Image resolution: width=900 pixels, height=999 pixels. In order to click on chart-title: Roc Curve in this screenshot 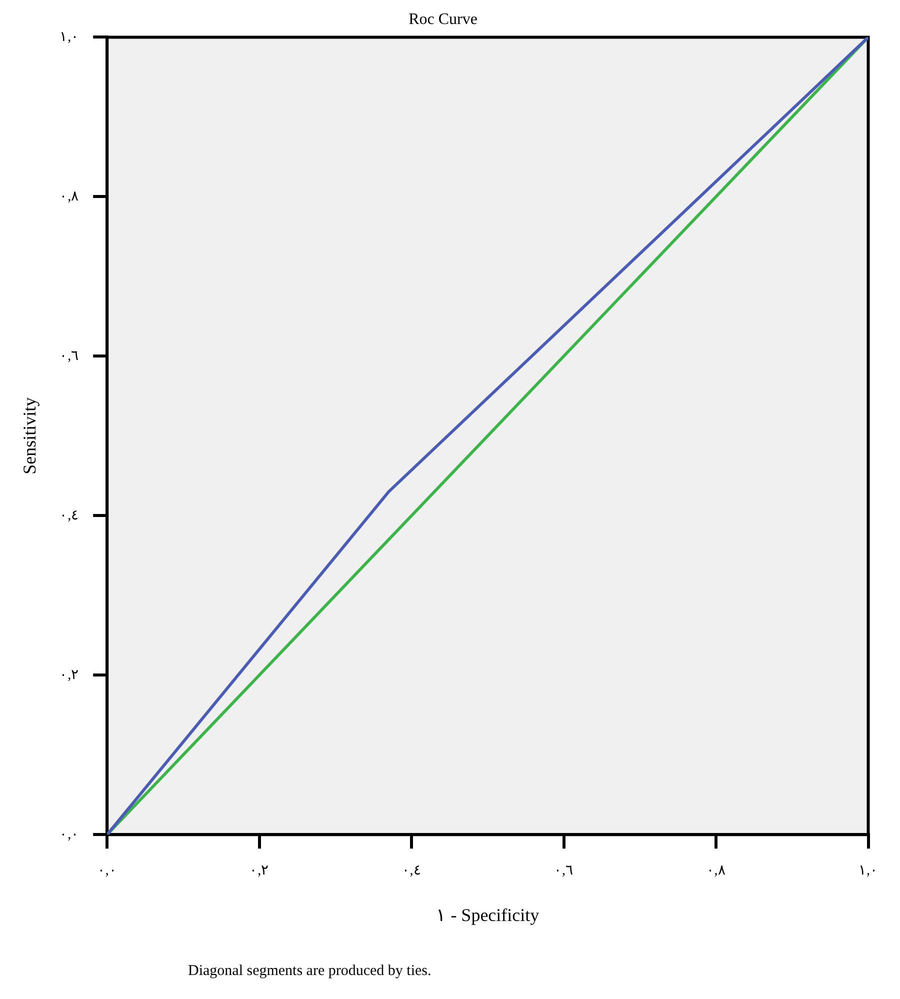, I will do `click(443, 19)`.